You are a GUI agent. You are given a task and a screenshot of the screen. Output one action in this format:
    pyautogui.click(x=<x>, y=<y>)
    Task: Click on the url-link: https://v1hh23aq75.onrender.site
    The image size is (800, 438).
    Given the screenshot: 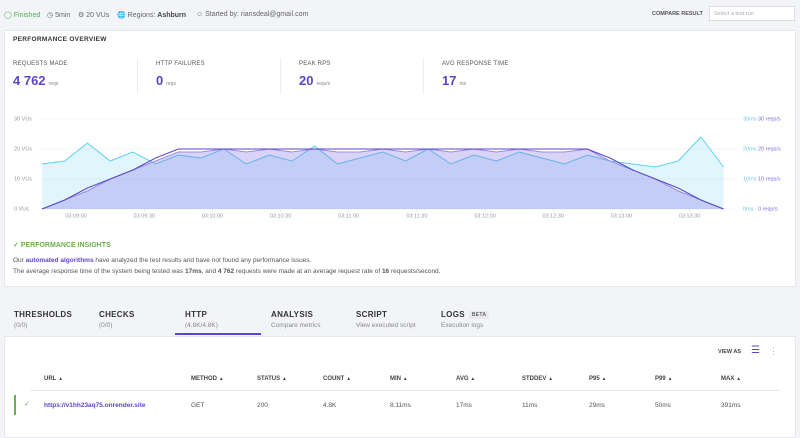 What is the action you would take?
    pyautogui.click(x=95, y=405)
    